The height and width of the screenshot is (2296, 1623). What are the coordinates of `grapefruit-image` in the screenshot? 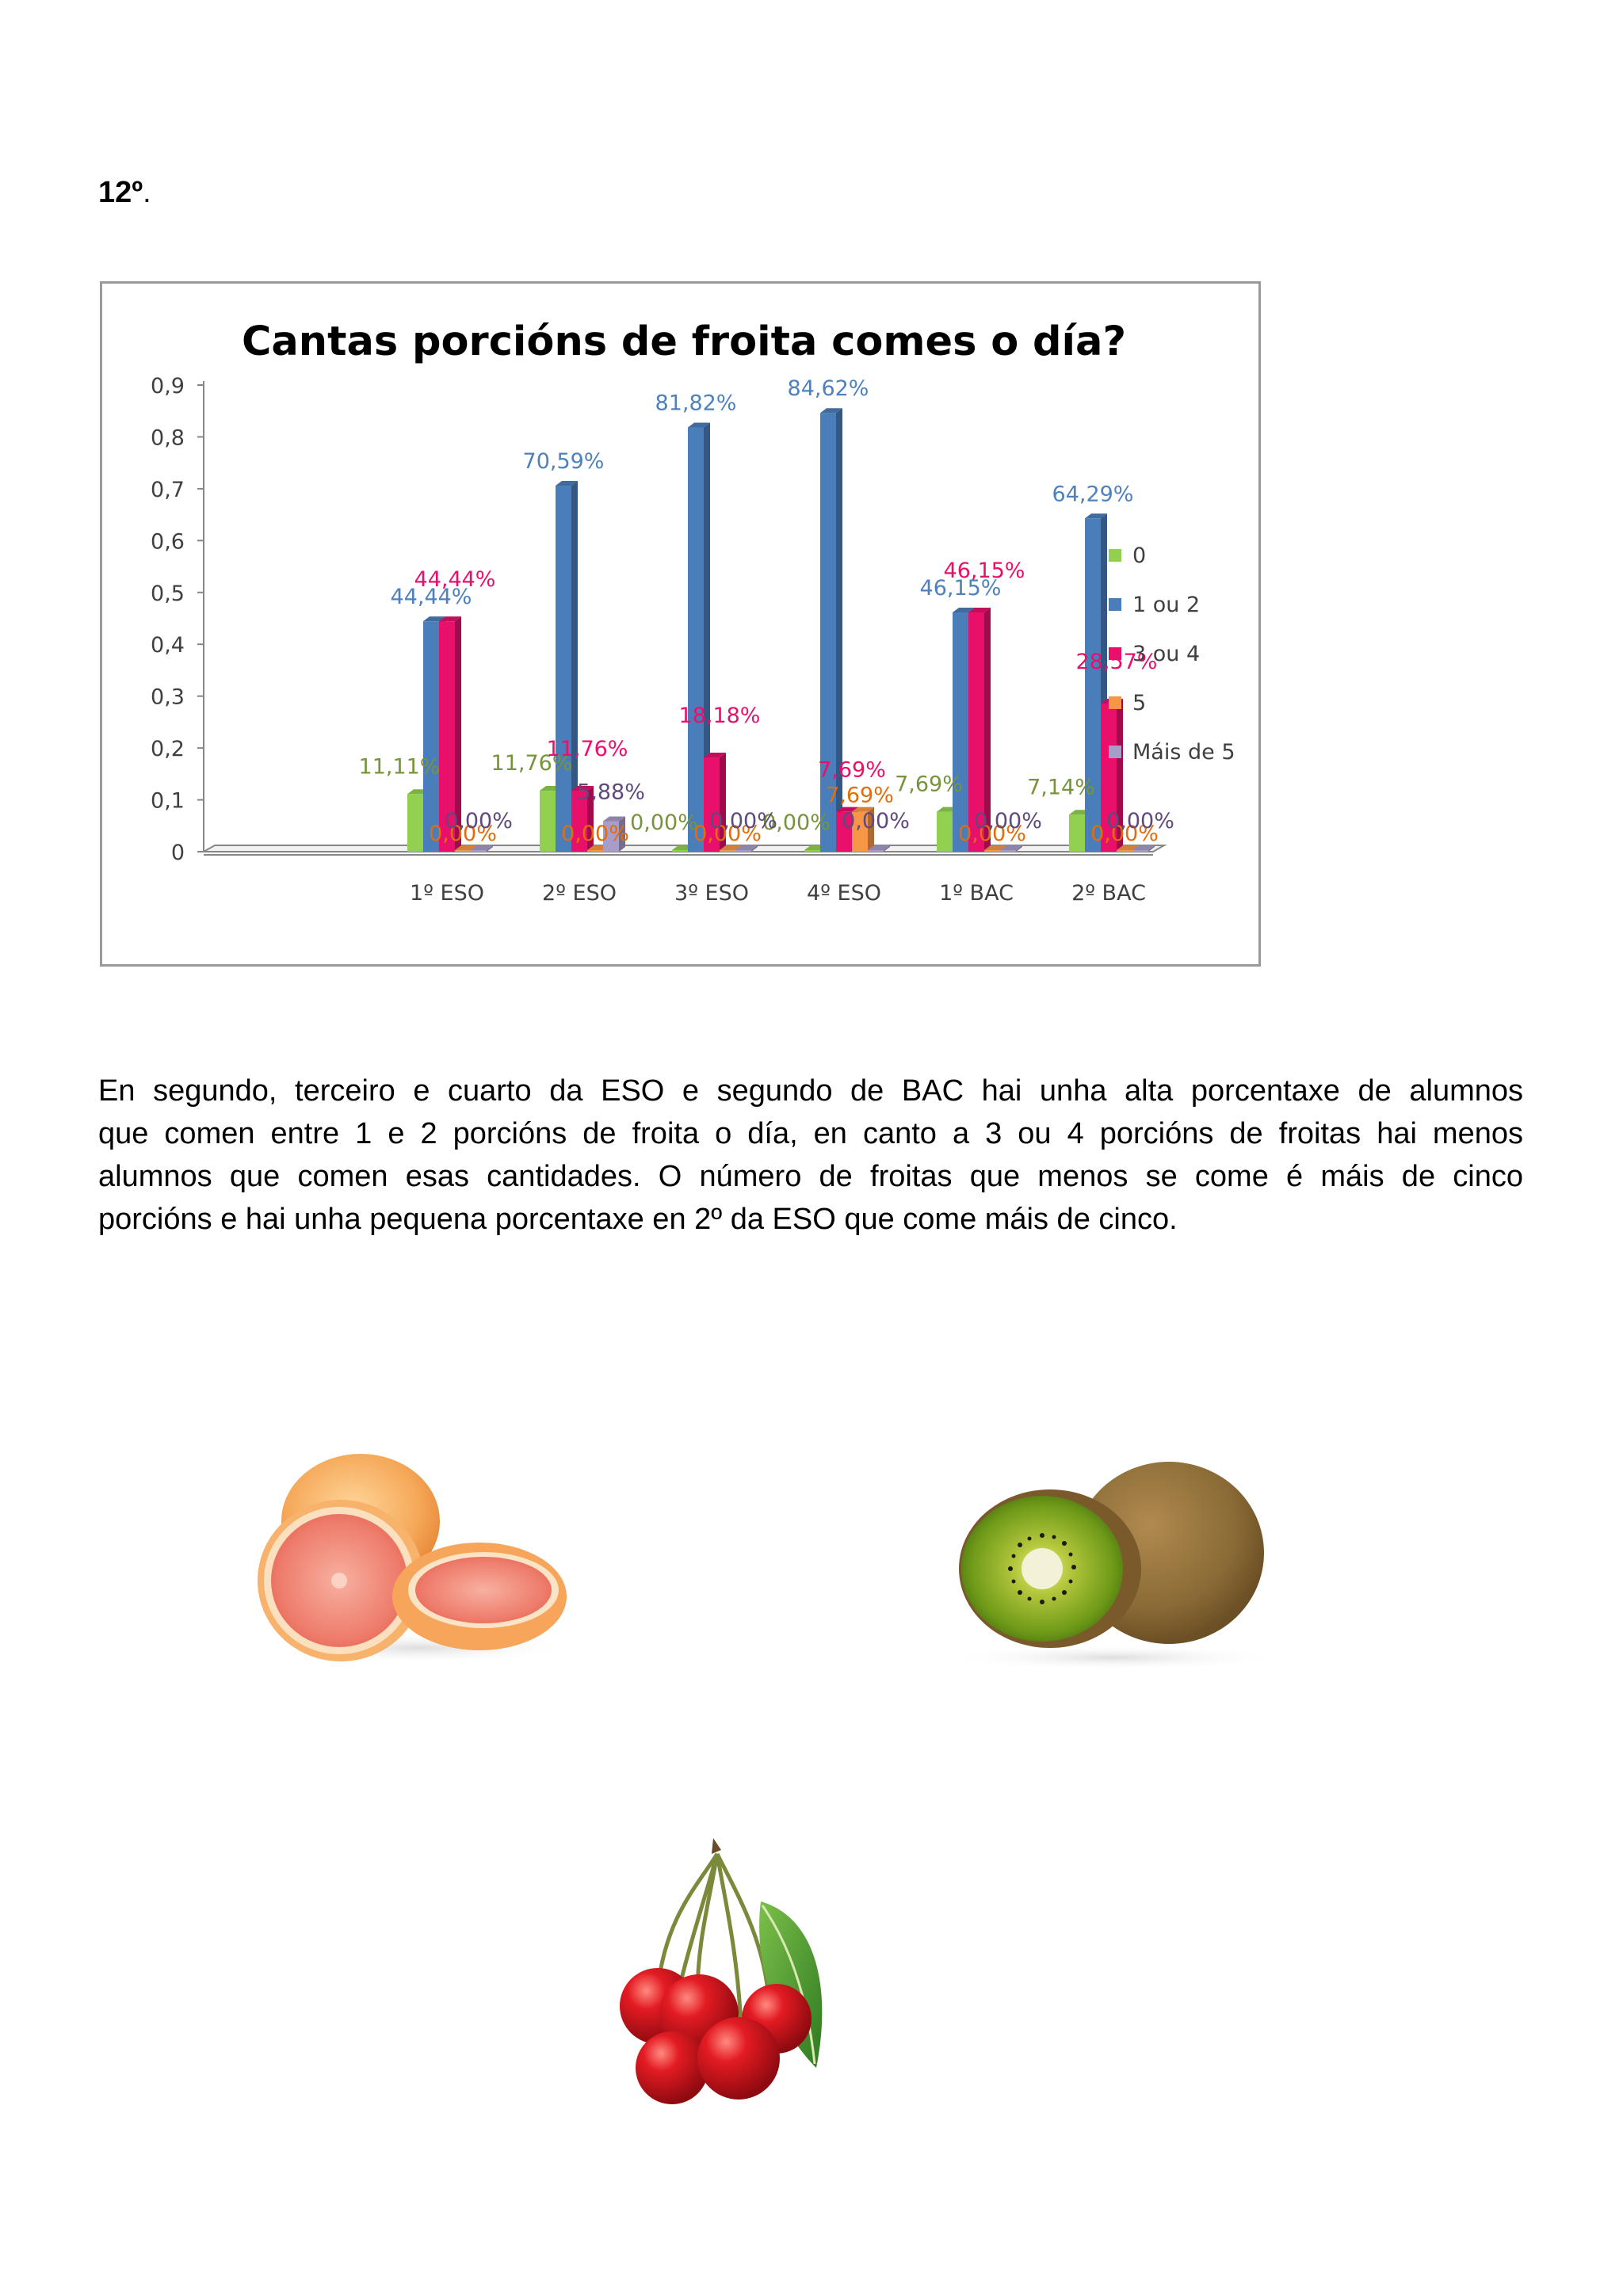 It's located at (415, 1559).